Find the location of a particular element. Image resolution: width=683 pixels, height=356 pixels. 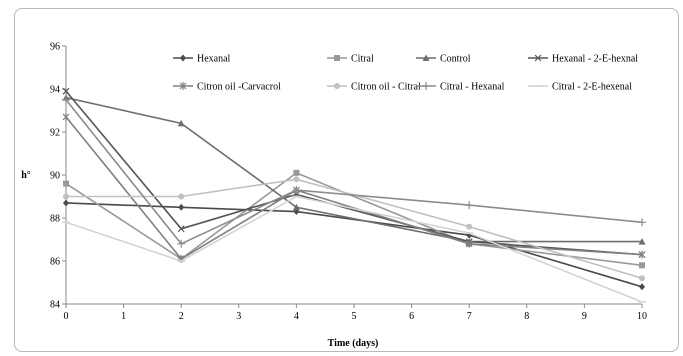

legend-label: Hexanal is located at coordinates (214, 59).